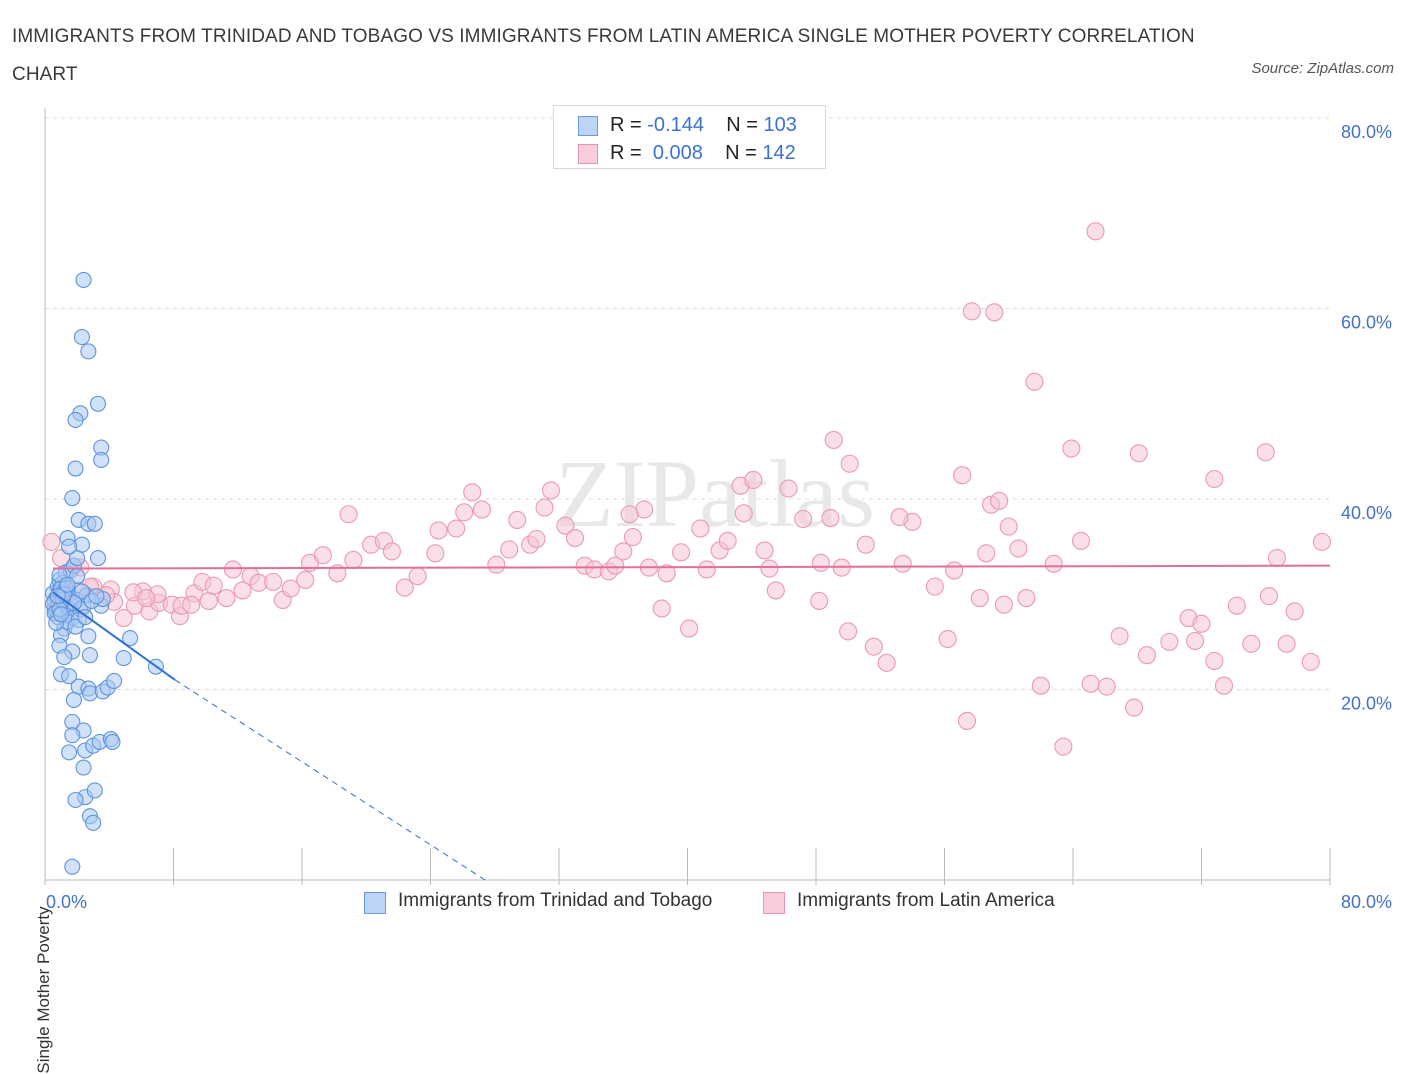  What do you see at coordinates (375, 903) in the screenshot?
I see `series-swatch-blue` at bounding box center [375, 903].